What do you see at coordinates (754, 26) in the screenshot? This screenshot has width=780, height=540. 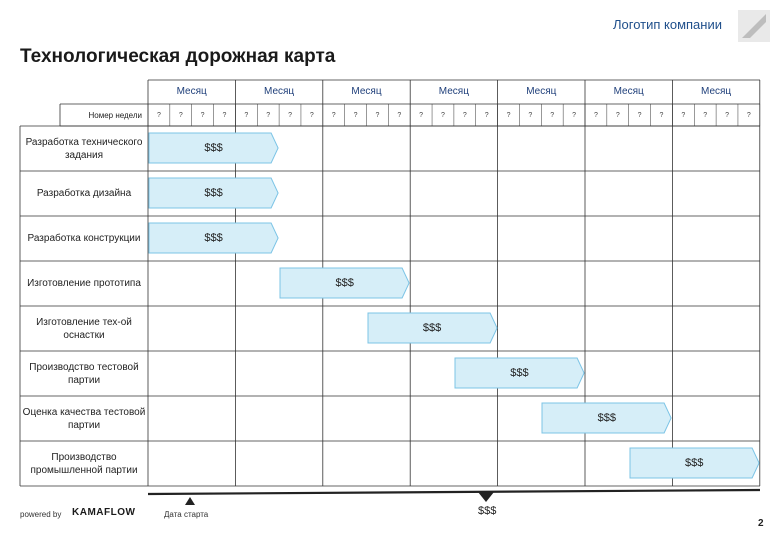 I see `company-logo-icon` at bounding box center [754, 26].